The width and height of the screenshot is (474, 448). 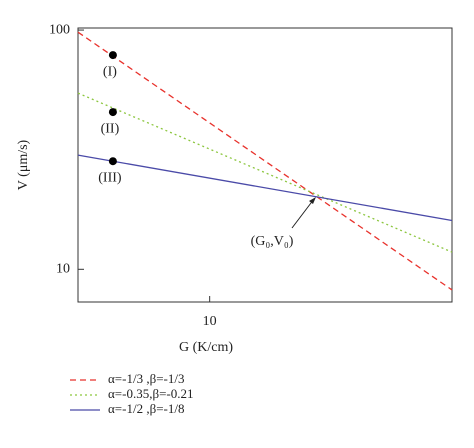 I want to click on x-axis-label: G (K/cm), so click(x=206, y=347).